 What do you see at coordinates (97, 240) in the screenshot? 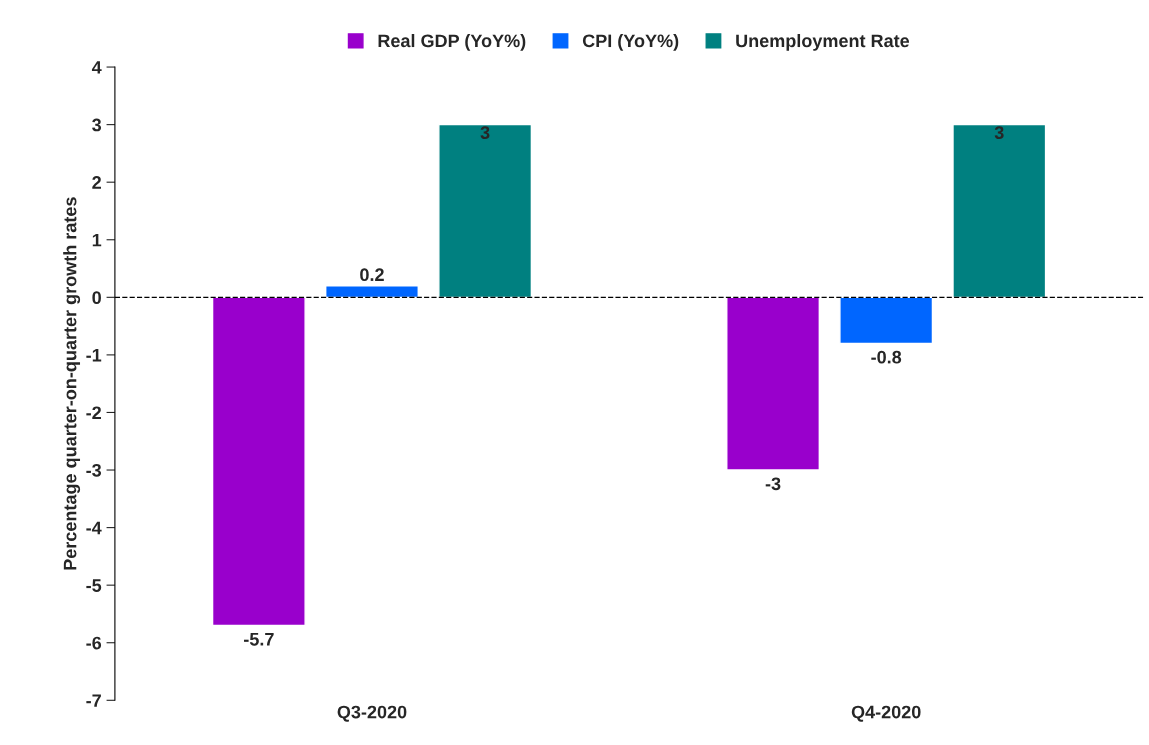
I see `y-tick-label: 1` at bounding box center [97, 240].